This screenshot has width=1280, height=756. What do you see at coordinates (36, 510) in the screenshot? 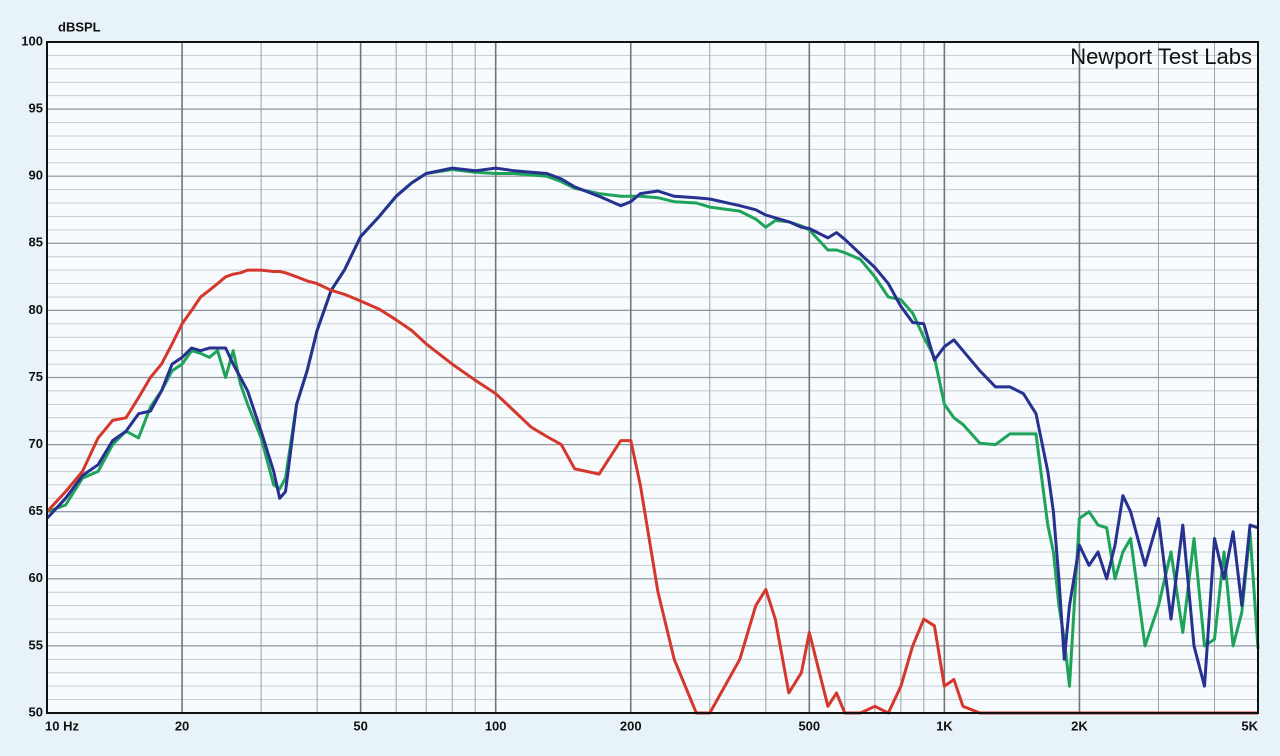
I see `y-tick-label: 65` at bounding box center [36, 510].